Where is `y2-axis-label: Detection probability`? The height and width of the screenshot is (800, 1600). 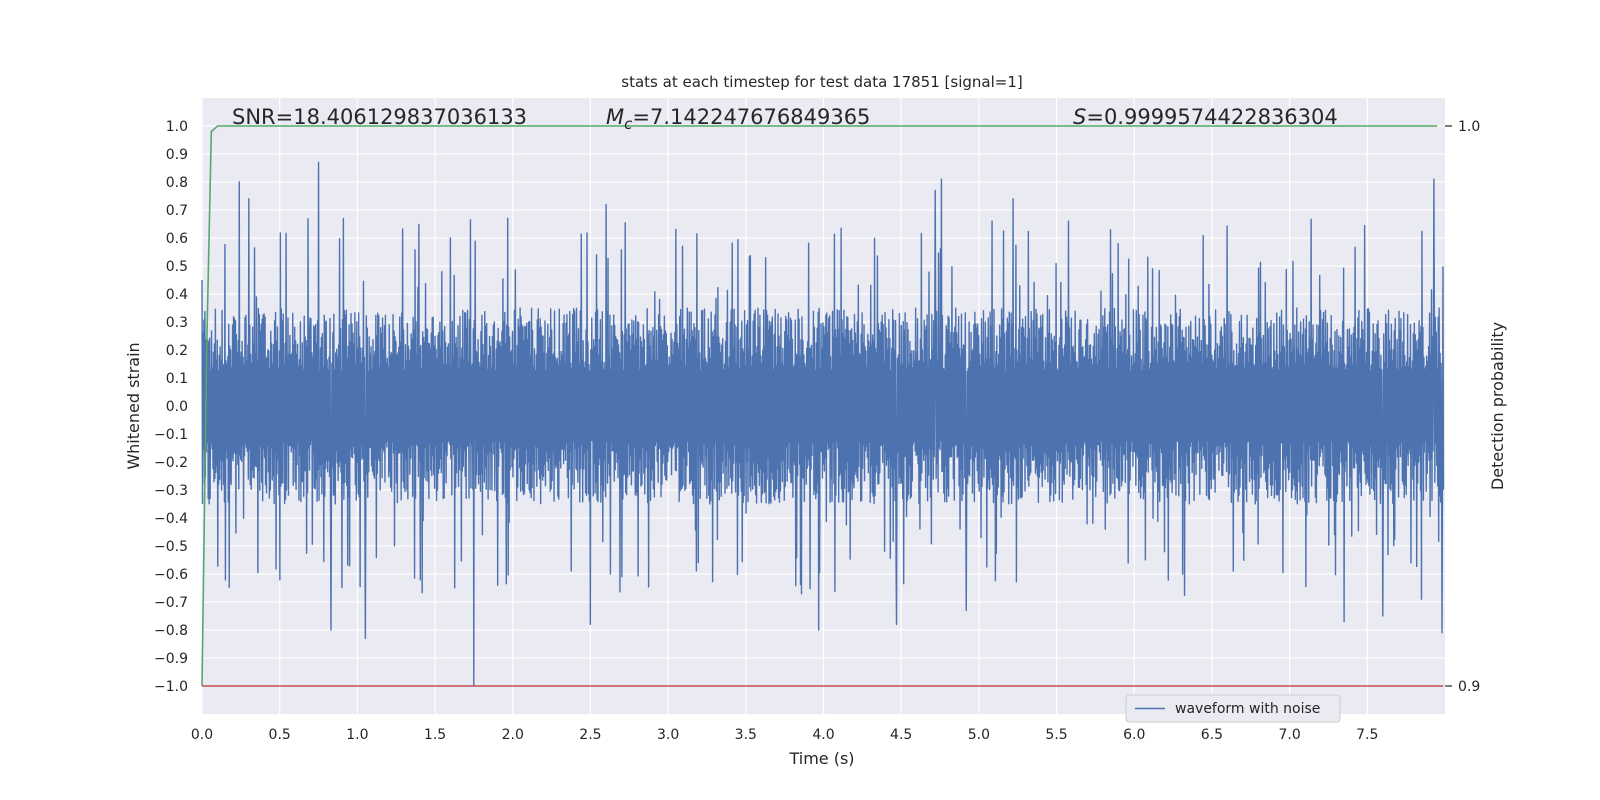
y2-axis-label: Detection probability is located at coordinates (1497, 406).